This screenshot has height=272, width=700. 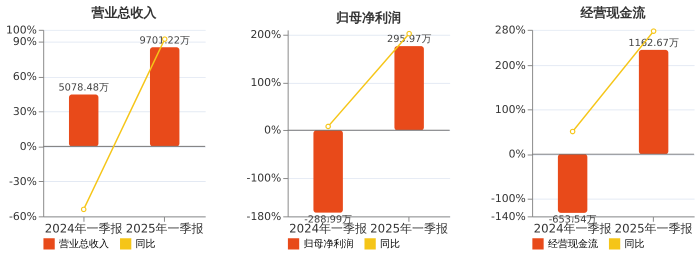 I want to click on chart-title: 营业总收入, so click(x=124, y=13).